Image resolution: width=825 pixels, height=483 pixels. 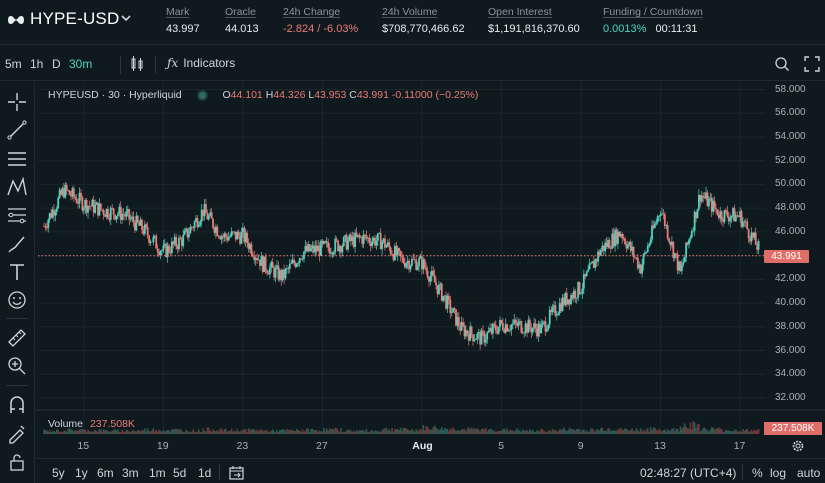 What do you see at coordinates (778, 473) in the screenshot?
I see `log-scale-toggle: log` at bounding box center [778, 473].